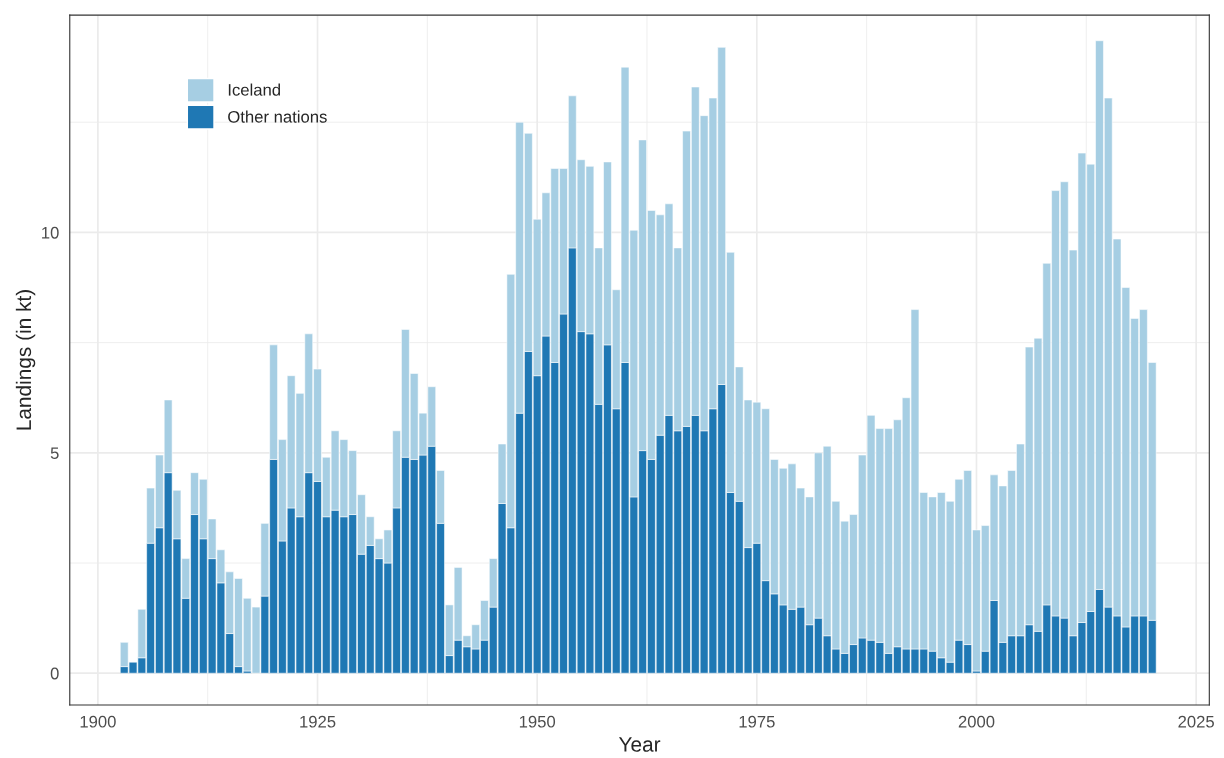 The width and height of the screenshot is (1224, 758). What do you see at coordinates (50, 232) in the screenshot?
I see `y-tick-label: 10` at bounding box center [50, 232].